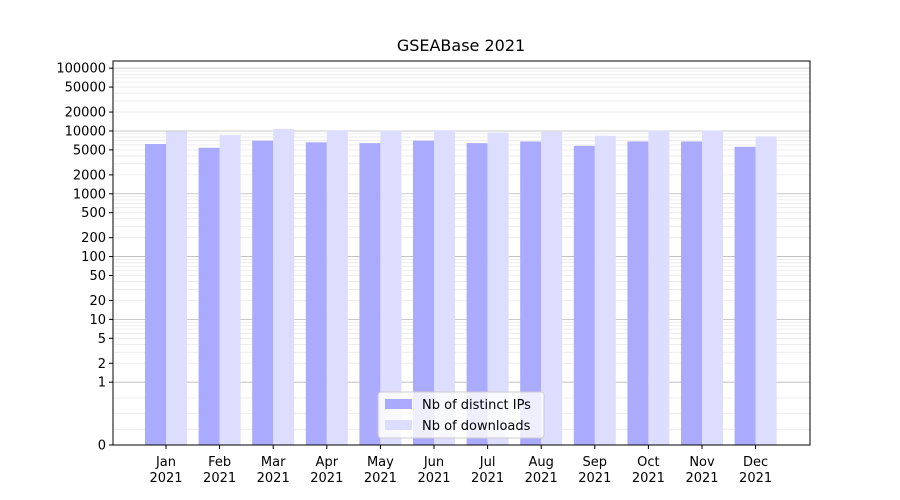  What do you see at coordinates (273, 462) in the screenshot?
I see `x-tick-label: Mar` at bounding box center [273, 462].